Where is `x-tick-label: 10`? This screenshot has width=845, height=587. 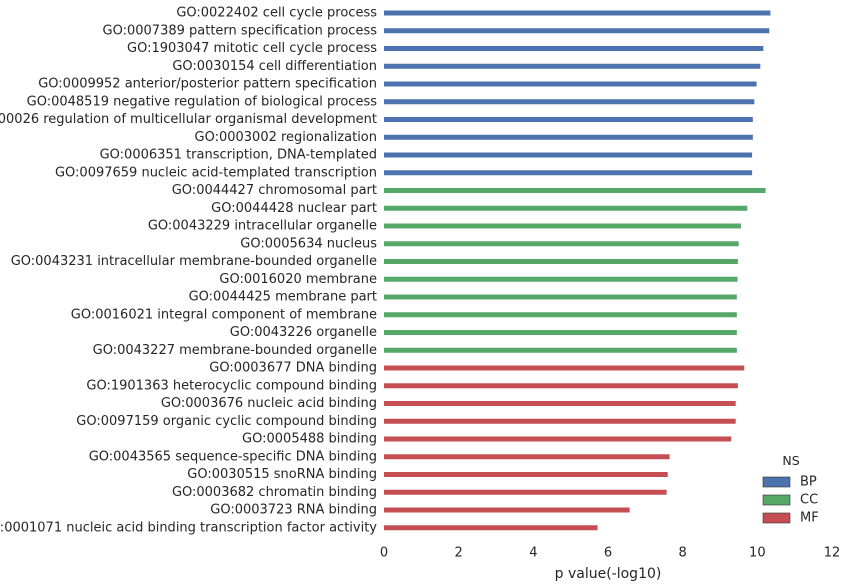
x-tick-label: 10 is located at coordinates (757, 553).